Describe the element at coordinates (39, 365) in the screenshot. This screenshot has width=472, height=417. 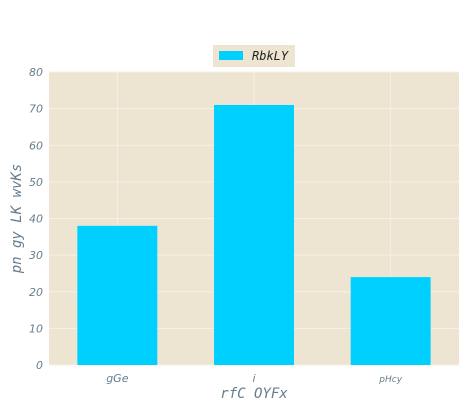
I see `y-tick-label: 0` at that location.